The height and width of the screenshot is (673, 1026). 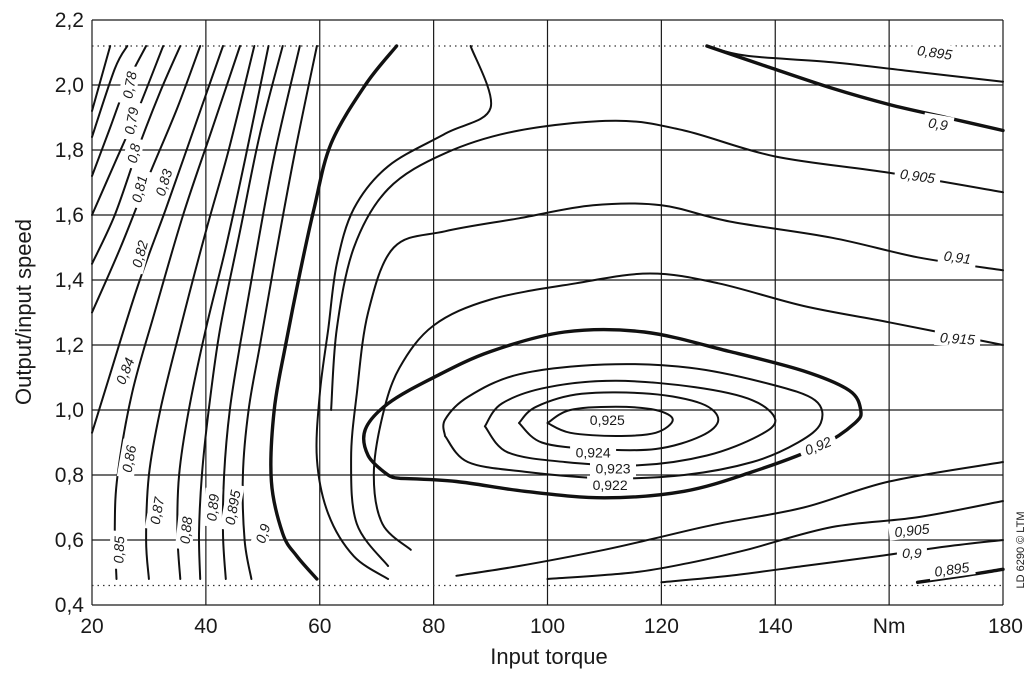 I want to click on contour-0-905-low, so click(x=775, y=540).